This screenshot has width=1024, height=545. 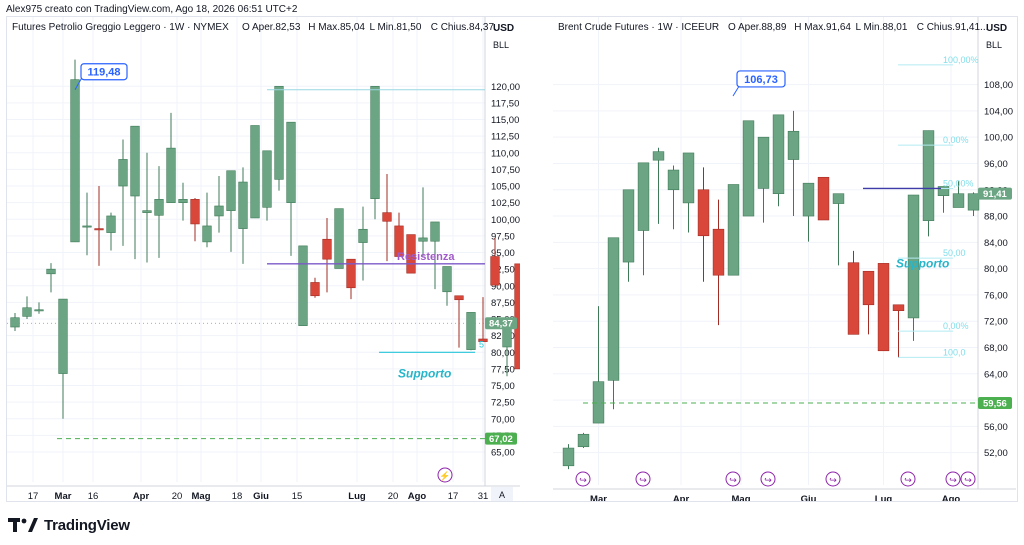 What do you see at coordinates (998, 111) in the screenshot?
I see `brent-y-tick: 104,00` at bounding box center [998, 111].